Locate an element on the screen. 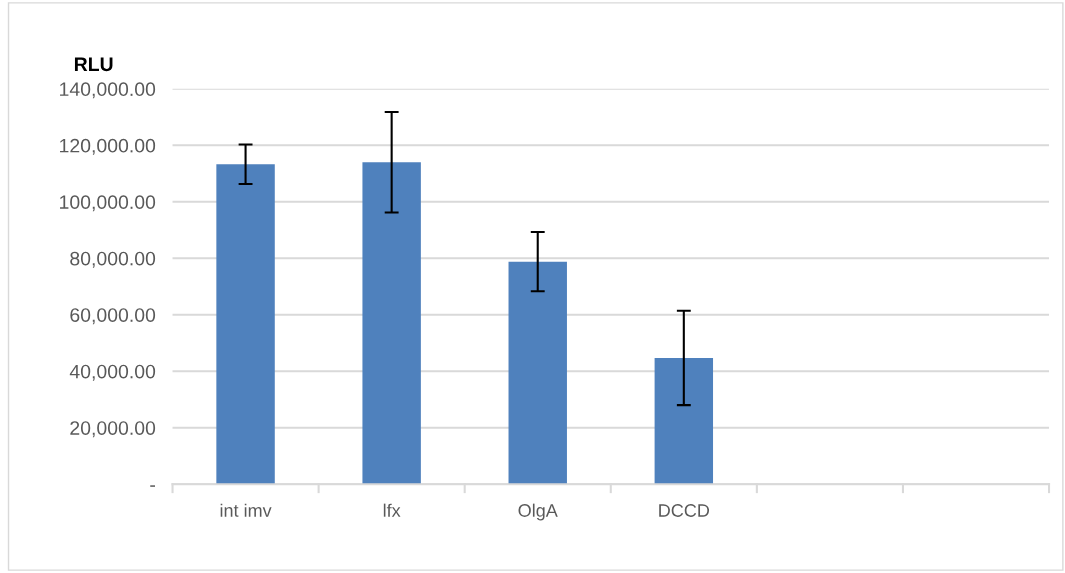 The image size is (1065, 573). x-tick-label: int imv is located at coordinates (246, 510).